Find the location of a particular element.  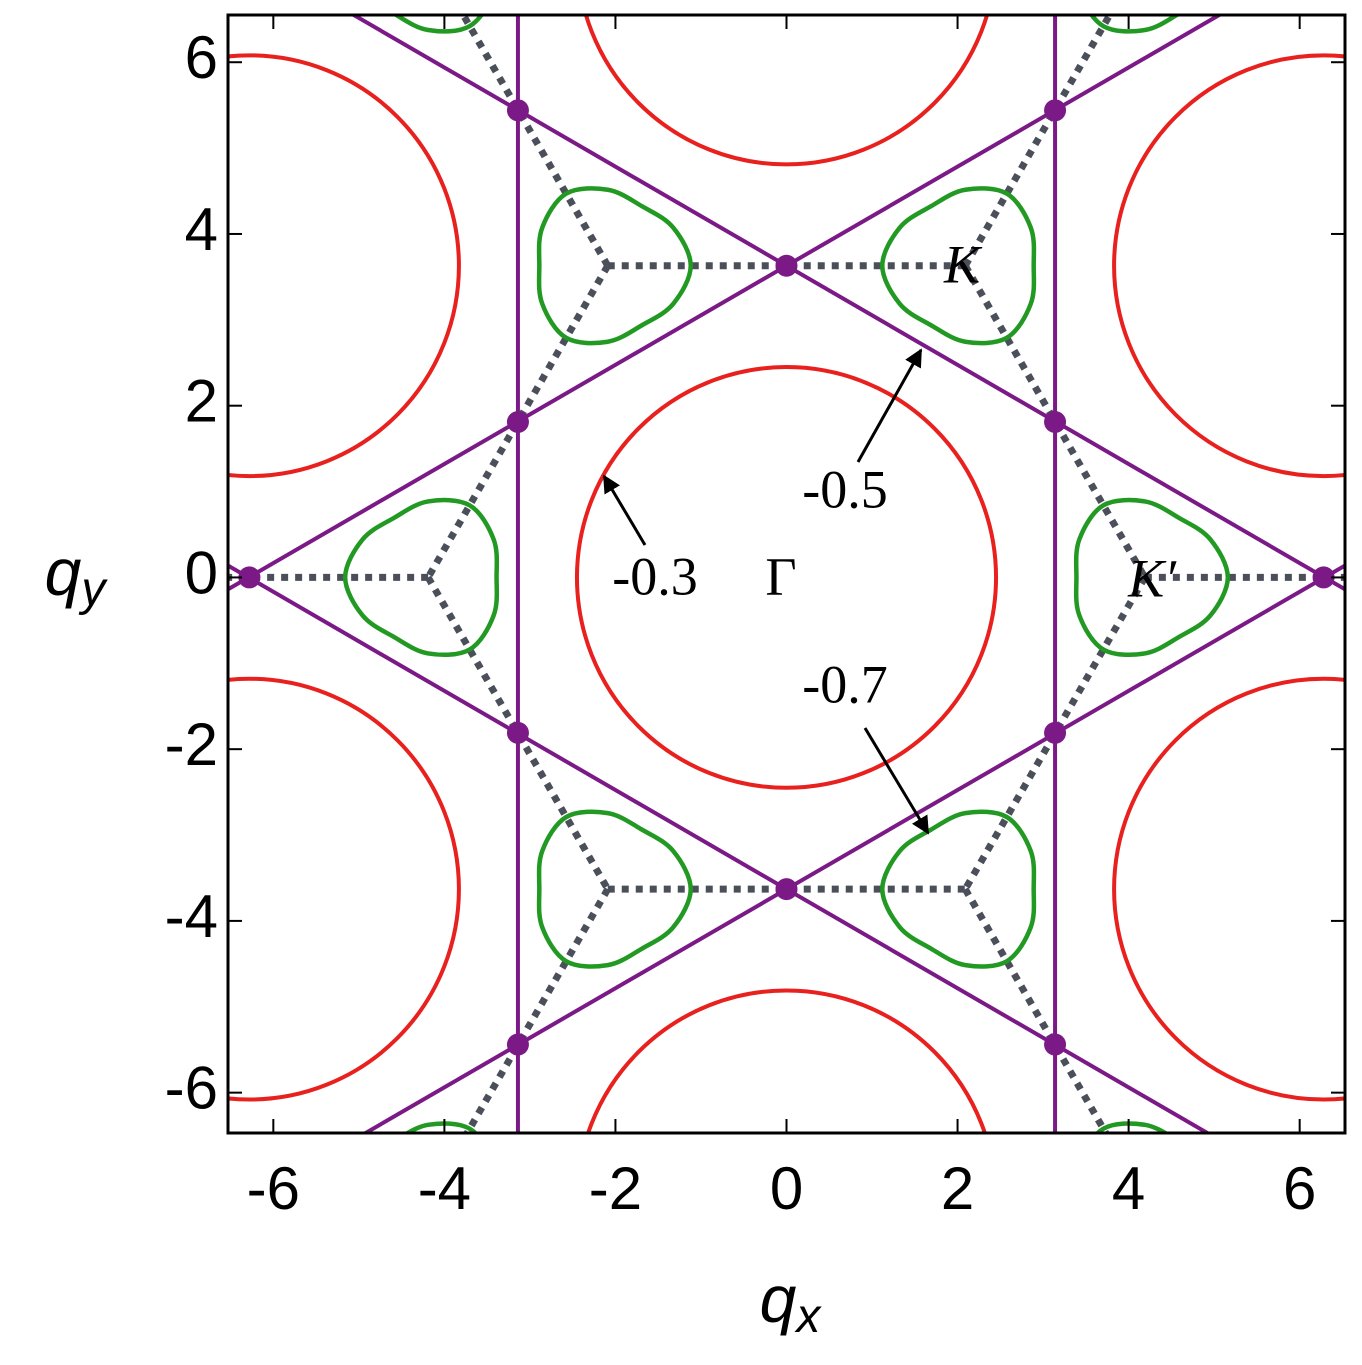

point-label: K is located at coordinates (963, 264).